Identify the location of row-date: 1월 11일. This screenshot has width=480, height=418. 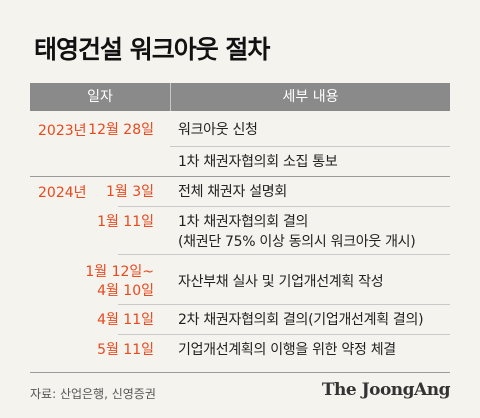
(125, 222).